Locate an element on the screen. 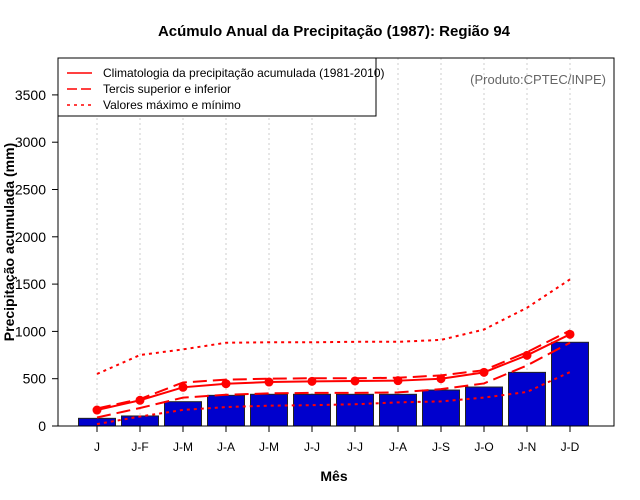  credit-label: (Produto:CPTEC/INPE) is located at coordinates (538, 79).